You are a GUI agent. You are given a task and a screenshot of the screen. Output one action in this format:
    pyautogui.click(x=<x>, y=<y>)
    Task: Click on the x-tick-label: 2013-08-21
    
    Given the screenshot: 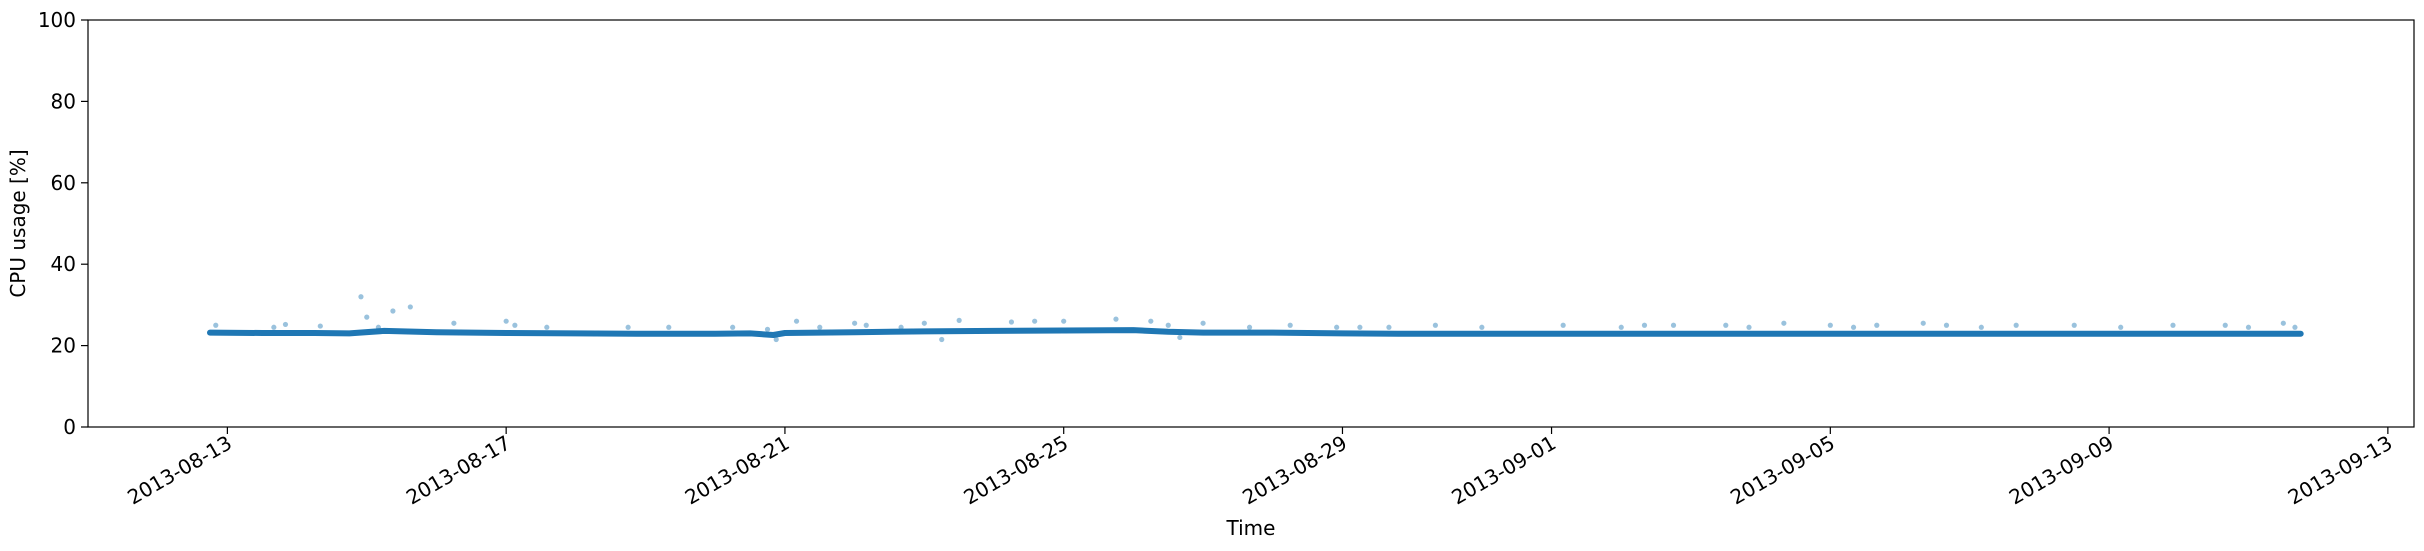 What is the action you would take?
    pyautogui.click(x=737, y=470)
    